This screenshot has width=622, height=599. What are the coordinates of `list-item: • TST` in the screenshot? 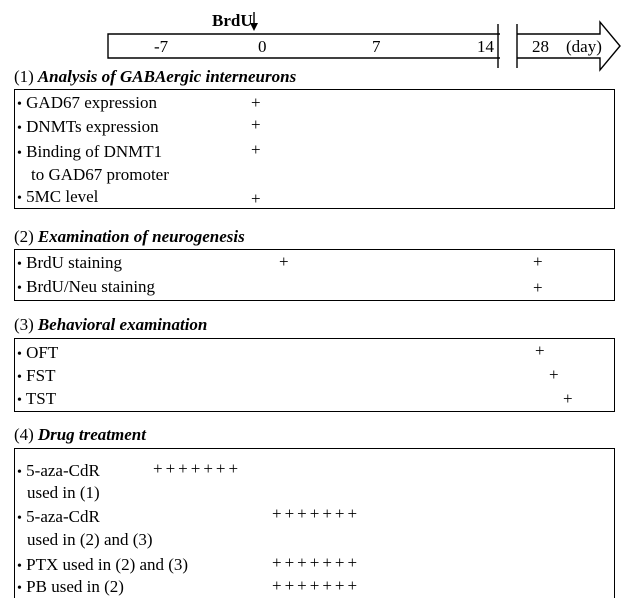 It's located at (36, 400).